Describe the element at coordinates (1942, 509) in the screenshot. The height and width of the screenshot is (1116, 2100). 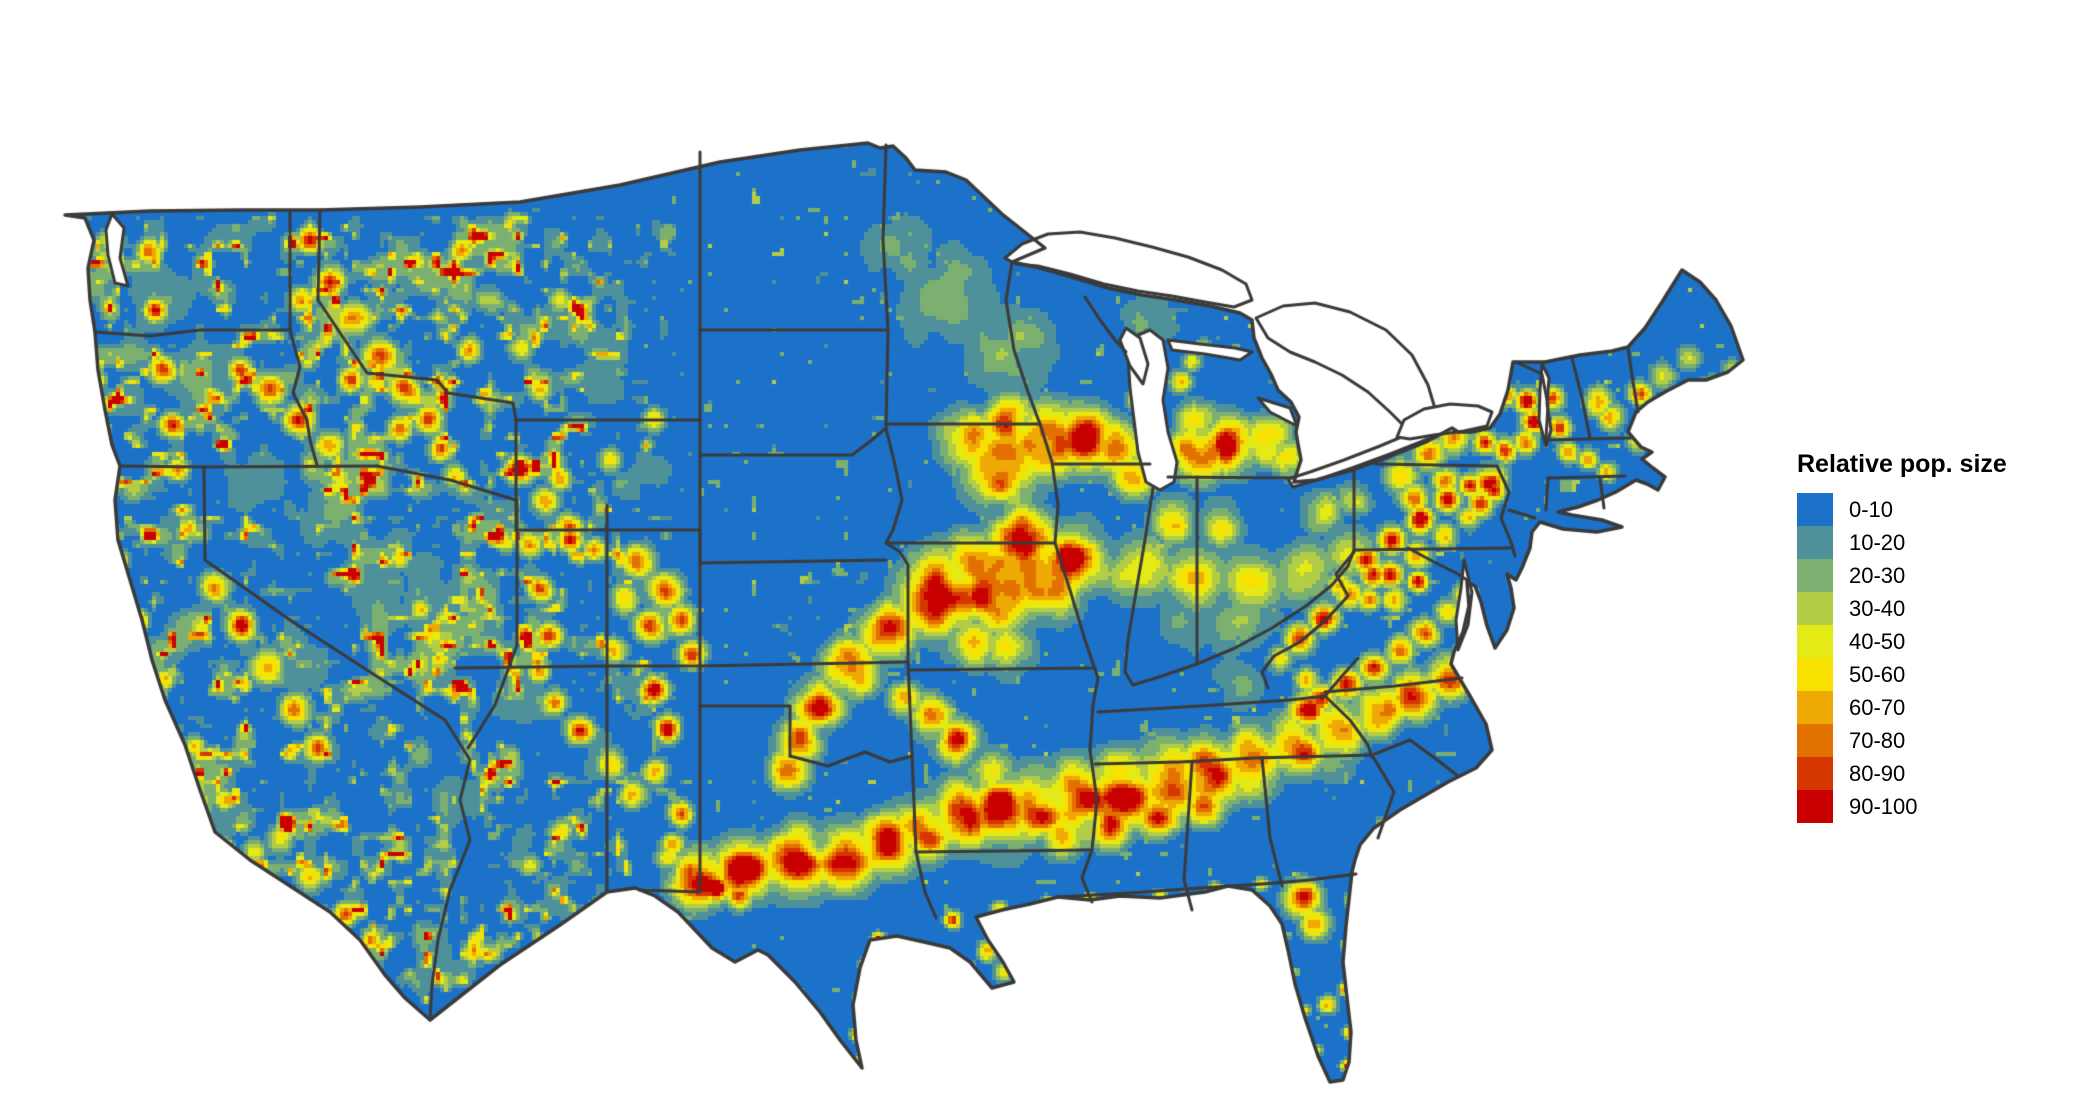
I see `legend-row-0-10: 0-10` at that location.